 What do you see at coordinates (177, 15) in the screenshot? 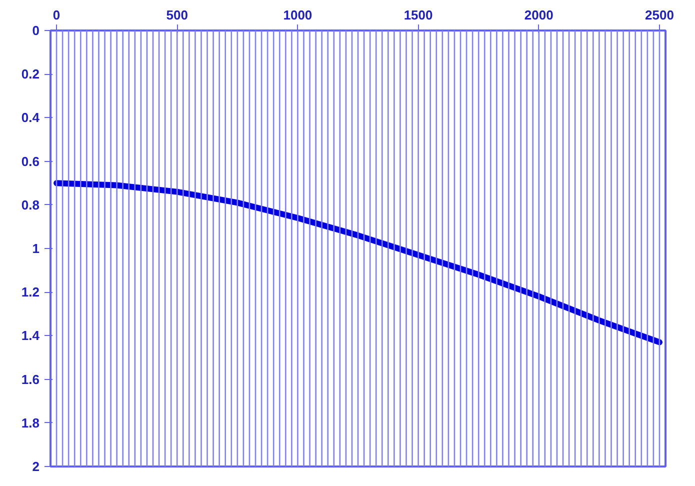
I see `x-tick-label: 500` at bounding box center [177, 15].